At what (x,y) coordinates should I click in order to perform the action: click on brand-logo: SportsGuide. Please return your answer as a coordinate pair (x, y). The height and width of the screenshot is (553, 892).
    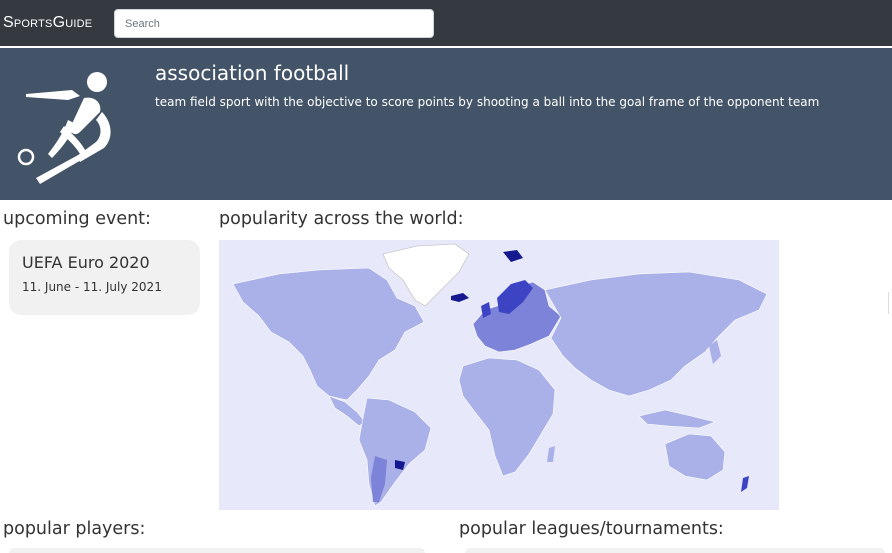
    Looking at the image, I should click on (48, 22).